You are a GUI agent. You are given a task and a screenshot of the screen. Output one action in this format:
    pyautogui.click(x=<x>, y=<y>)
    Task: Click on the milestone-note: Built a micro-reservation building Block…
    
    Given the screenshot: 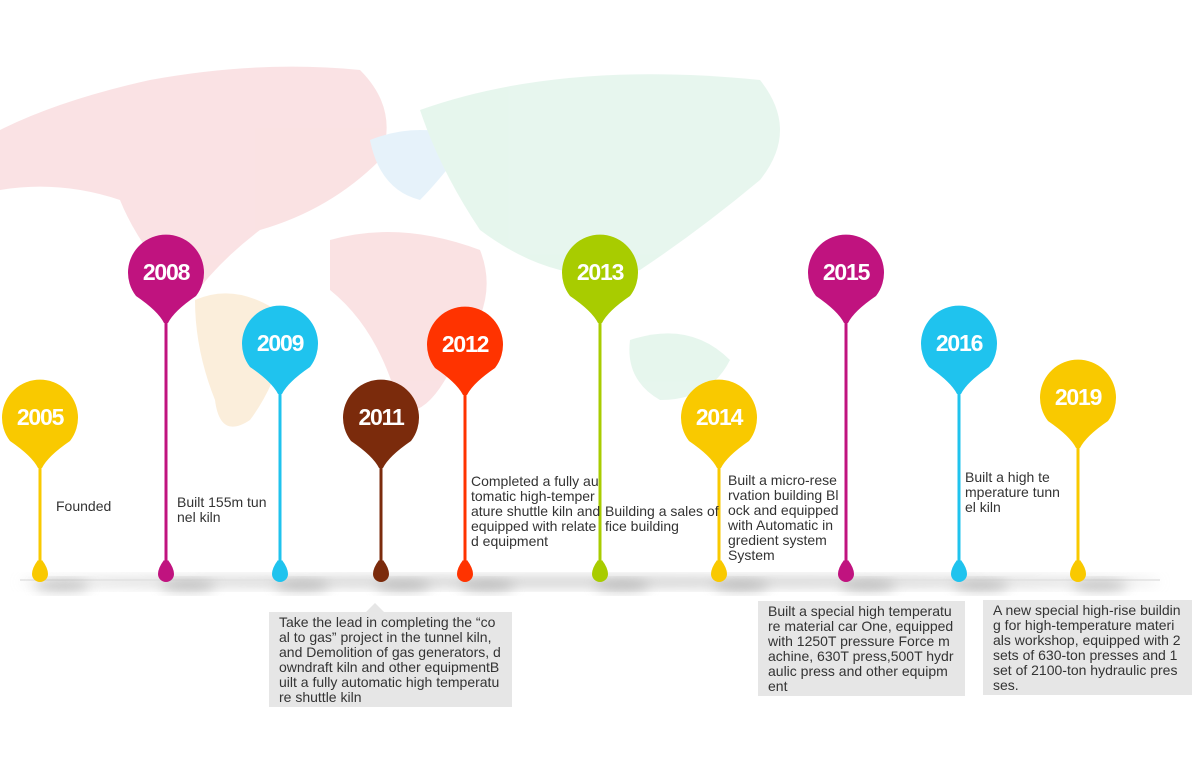 What is the action you would take?
    pyautogui.click(x=783, y=517)
    